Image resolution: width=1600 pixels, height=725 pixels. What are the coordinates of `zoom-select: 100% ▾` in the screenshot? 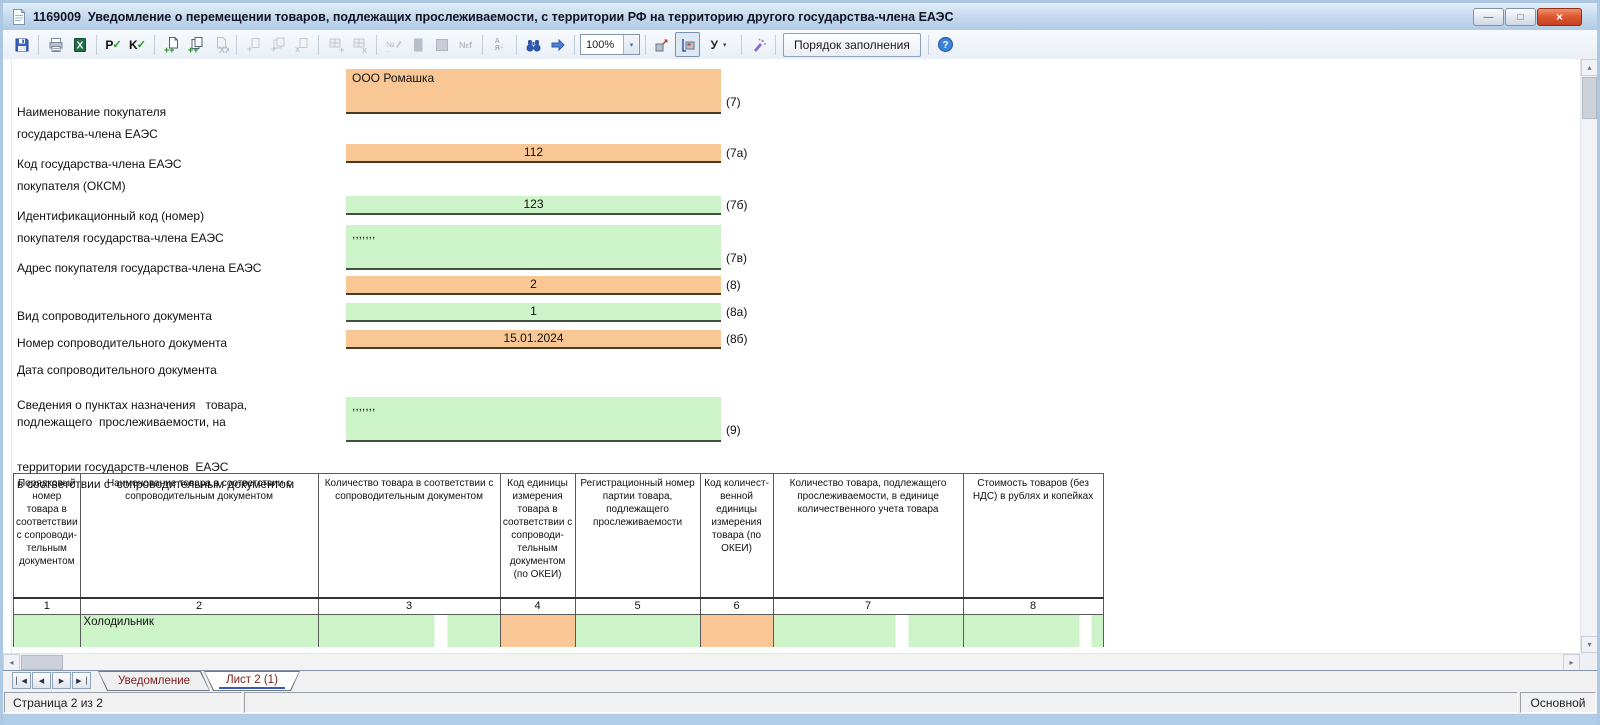 It's located at (610, 44).